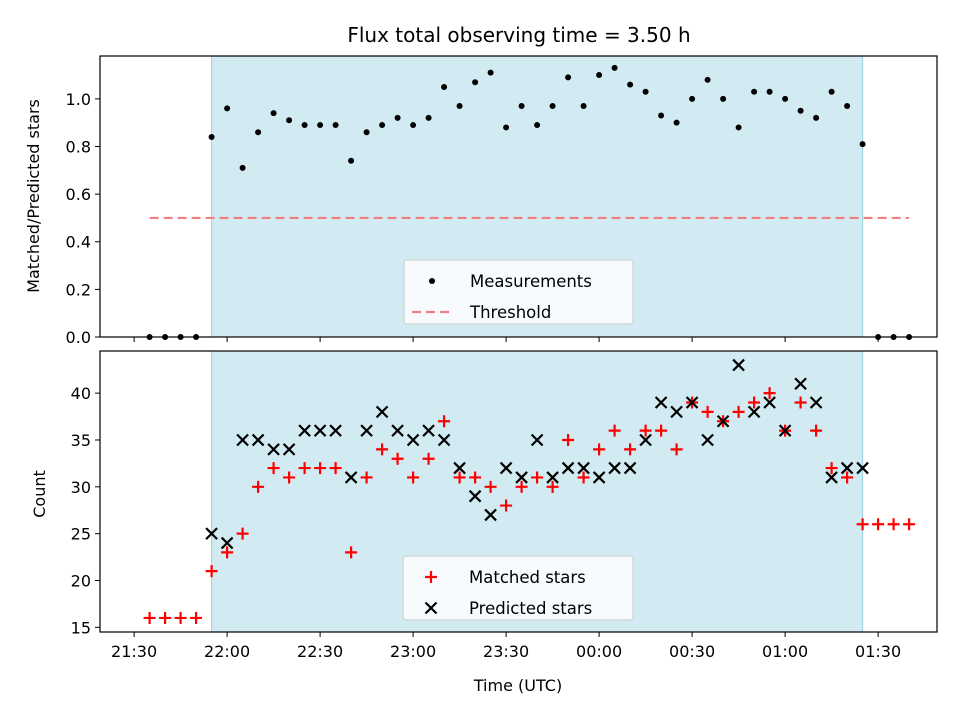 Image resolution: width=960 pixels, height=720 pixels. I want to click on y-tick-label: 0.6, so click(78, 194).